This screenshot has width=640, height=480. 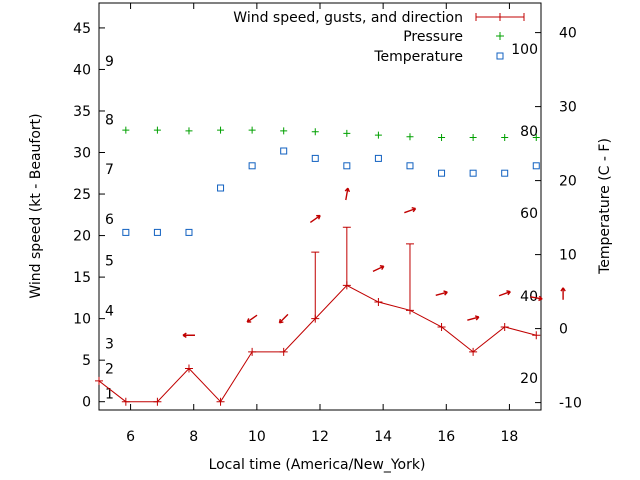 What do you see at coordinates (109, 369) in the screenshot?
I see `beaufort-label: 2` at bounding box center [109, 369].